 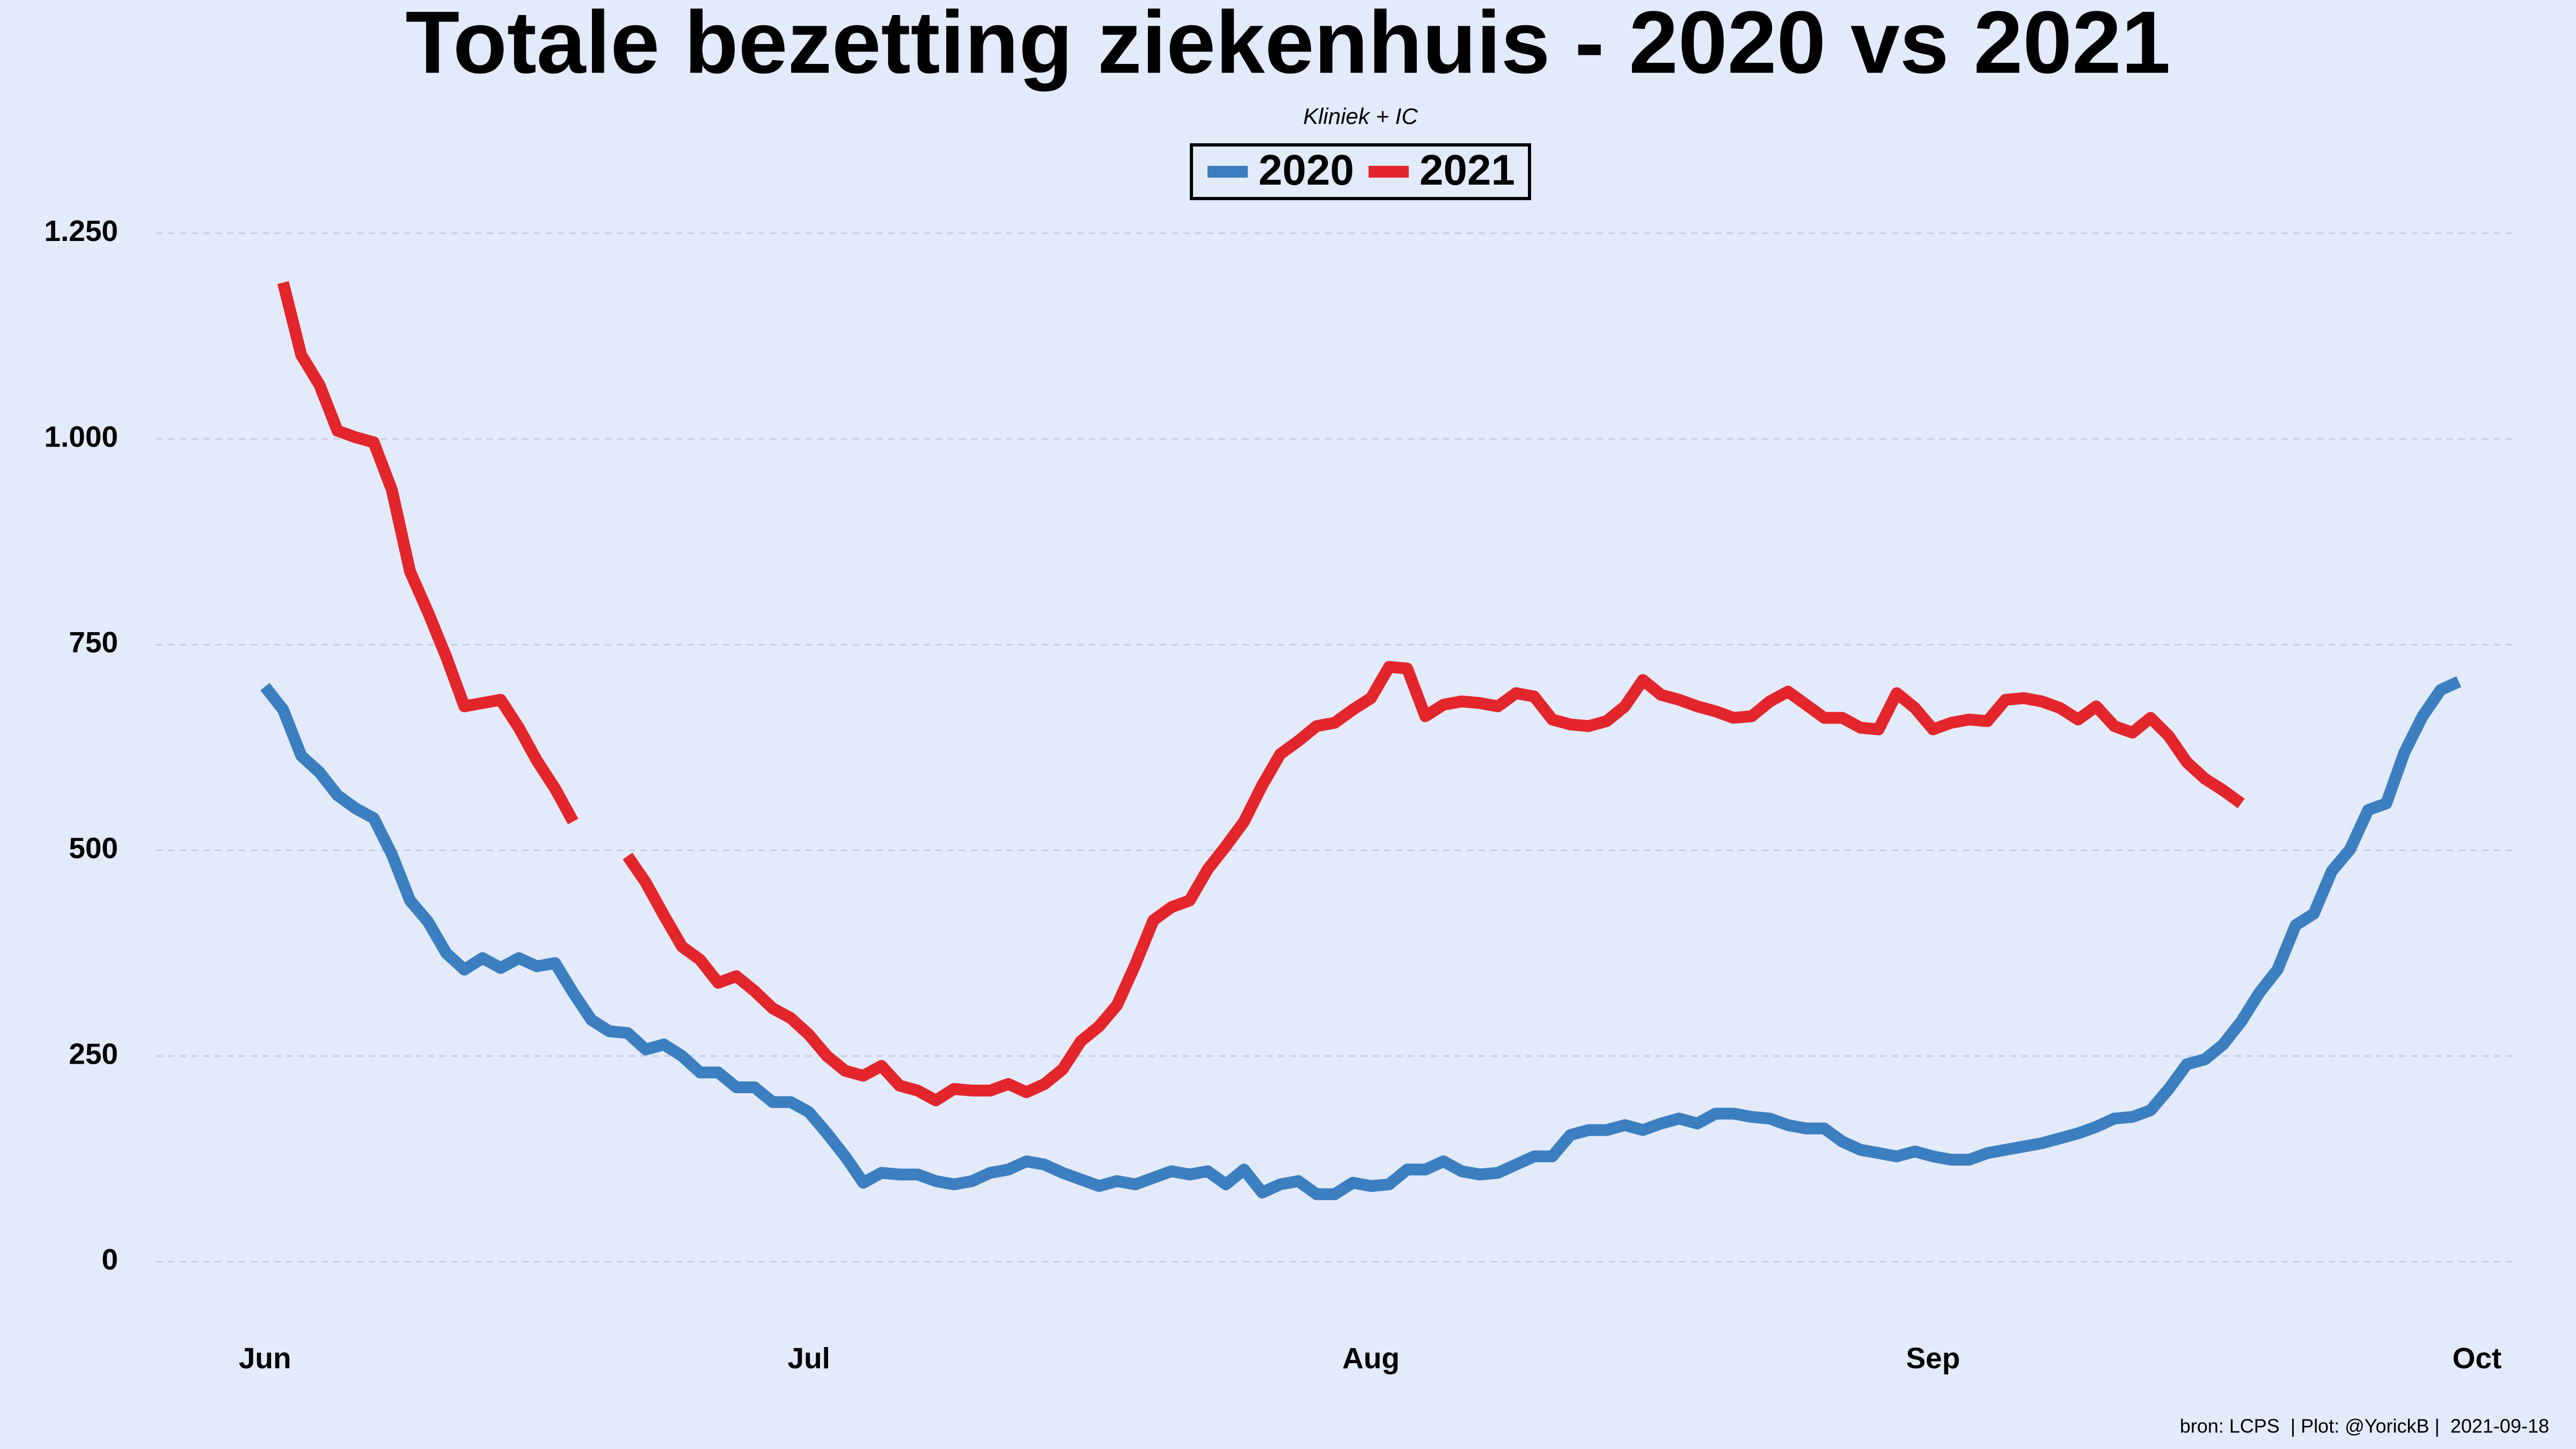 What do you see at coordinates (1360, 116) in the screenshot?
I see `chart-subtitle: Kliniek + IC` at bounding box center [1360, 116].